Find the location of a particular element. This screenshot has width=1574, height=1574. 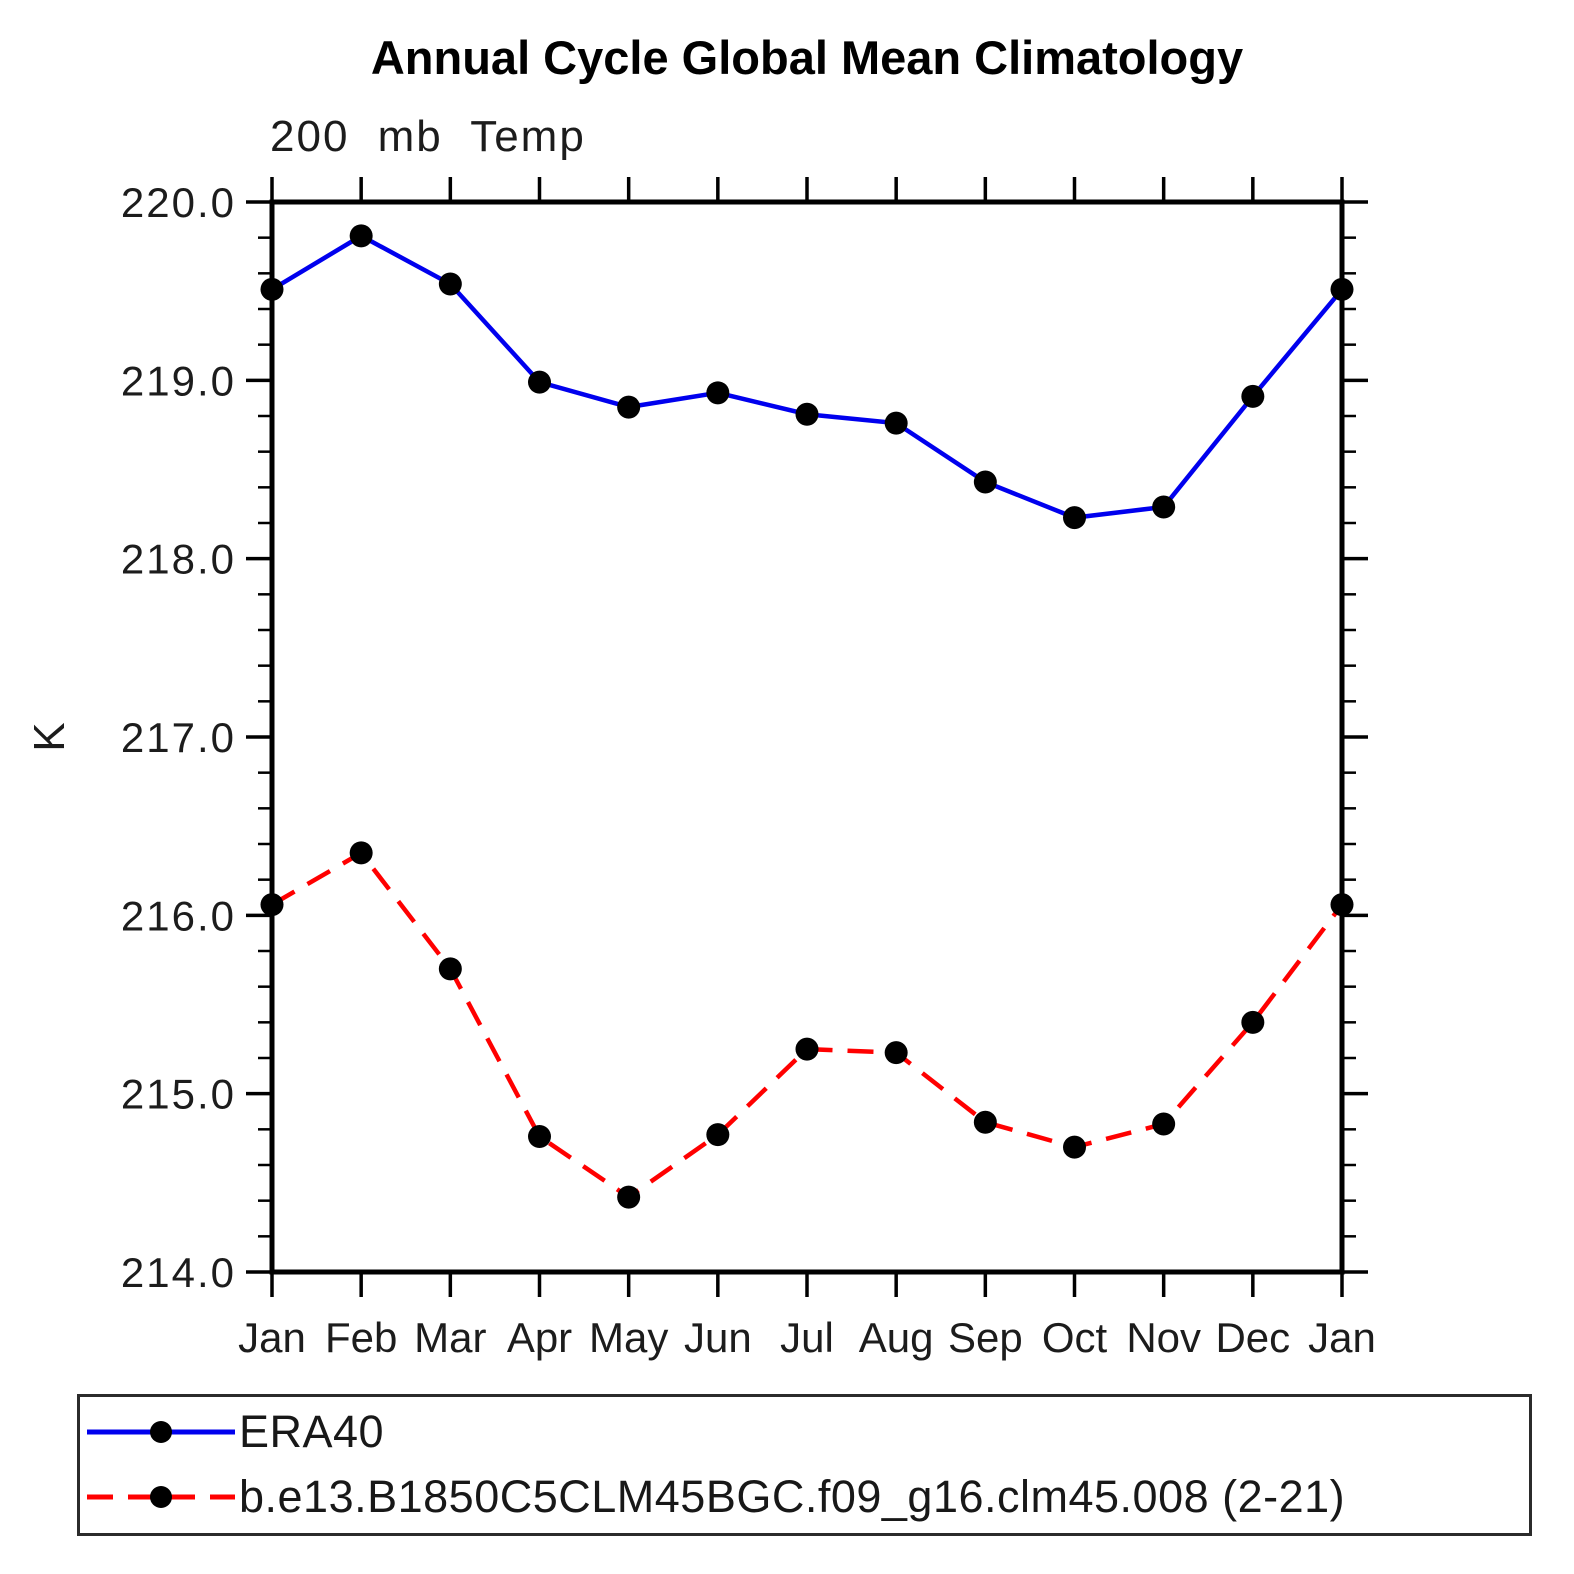

svg-text: Sep is located at coordinates (985, 1337).